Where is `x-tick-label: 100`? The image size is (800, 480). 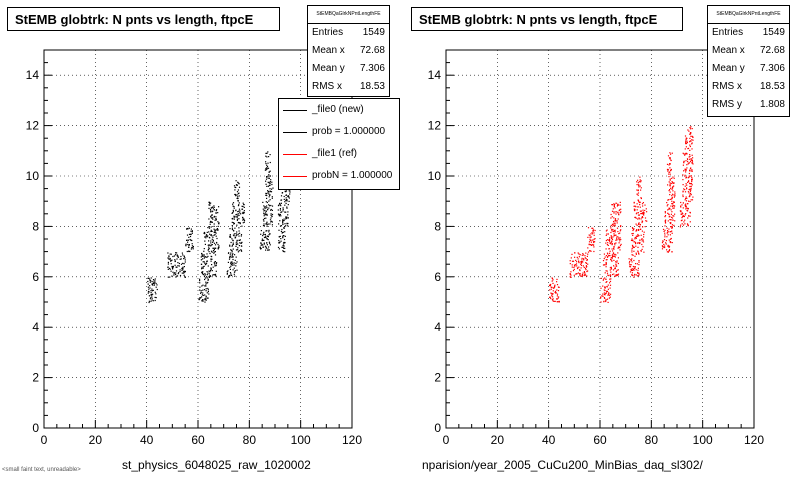 x-tick-label: 100 is located at coordinates (301, 440).